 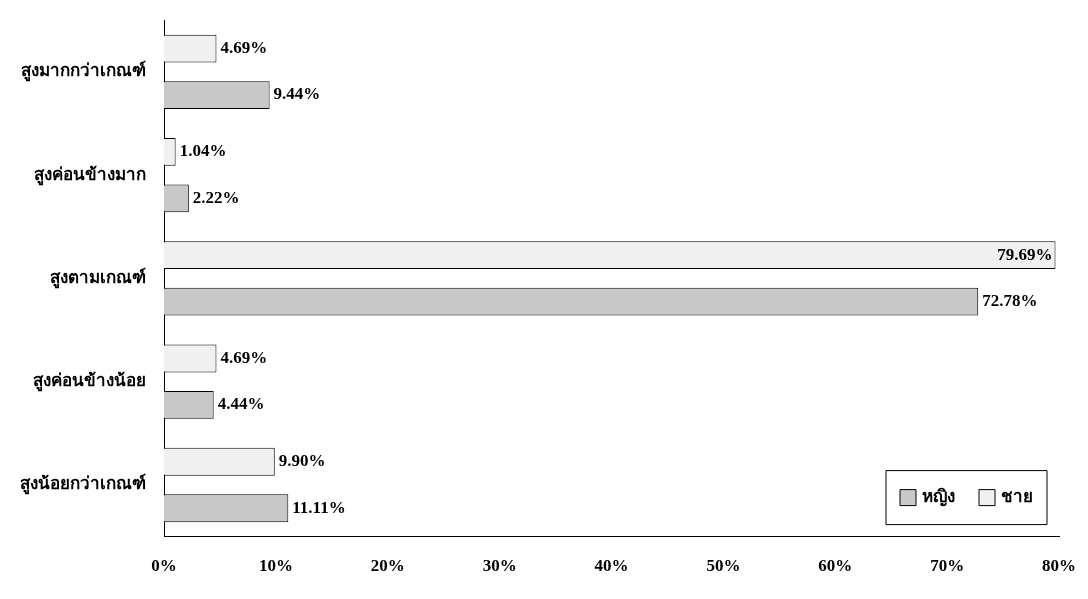 What do you see at coordinates (947, 566) in the screenshot?
I see `x-tick-label: 70%` at bounding box center [947, 566].